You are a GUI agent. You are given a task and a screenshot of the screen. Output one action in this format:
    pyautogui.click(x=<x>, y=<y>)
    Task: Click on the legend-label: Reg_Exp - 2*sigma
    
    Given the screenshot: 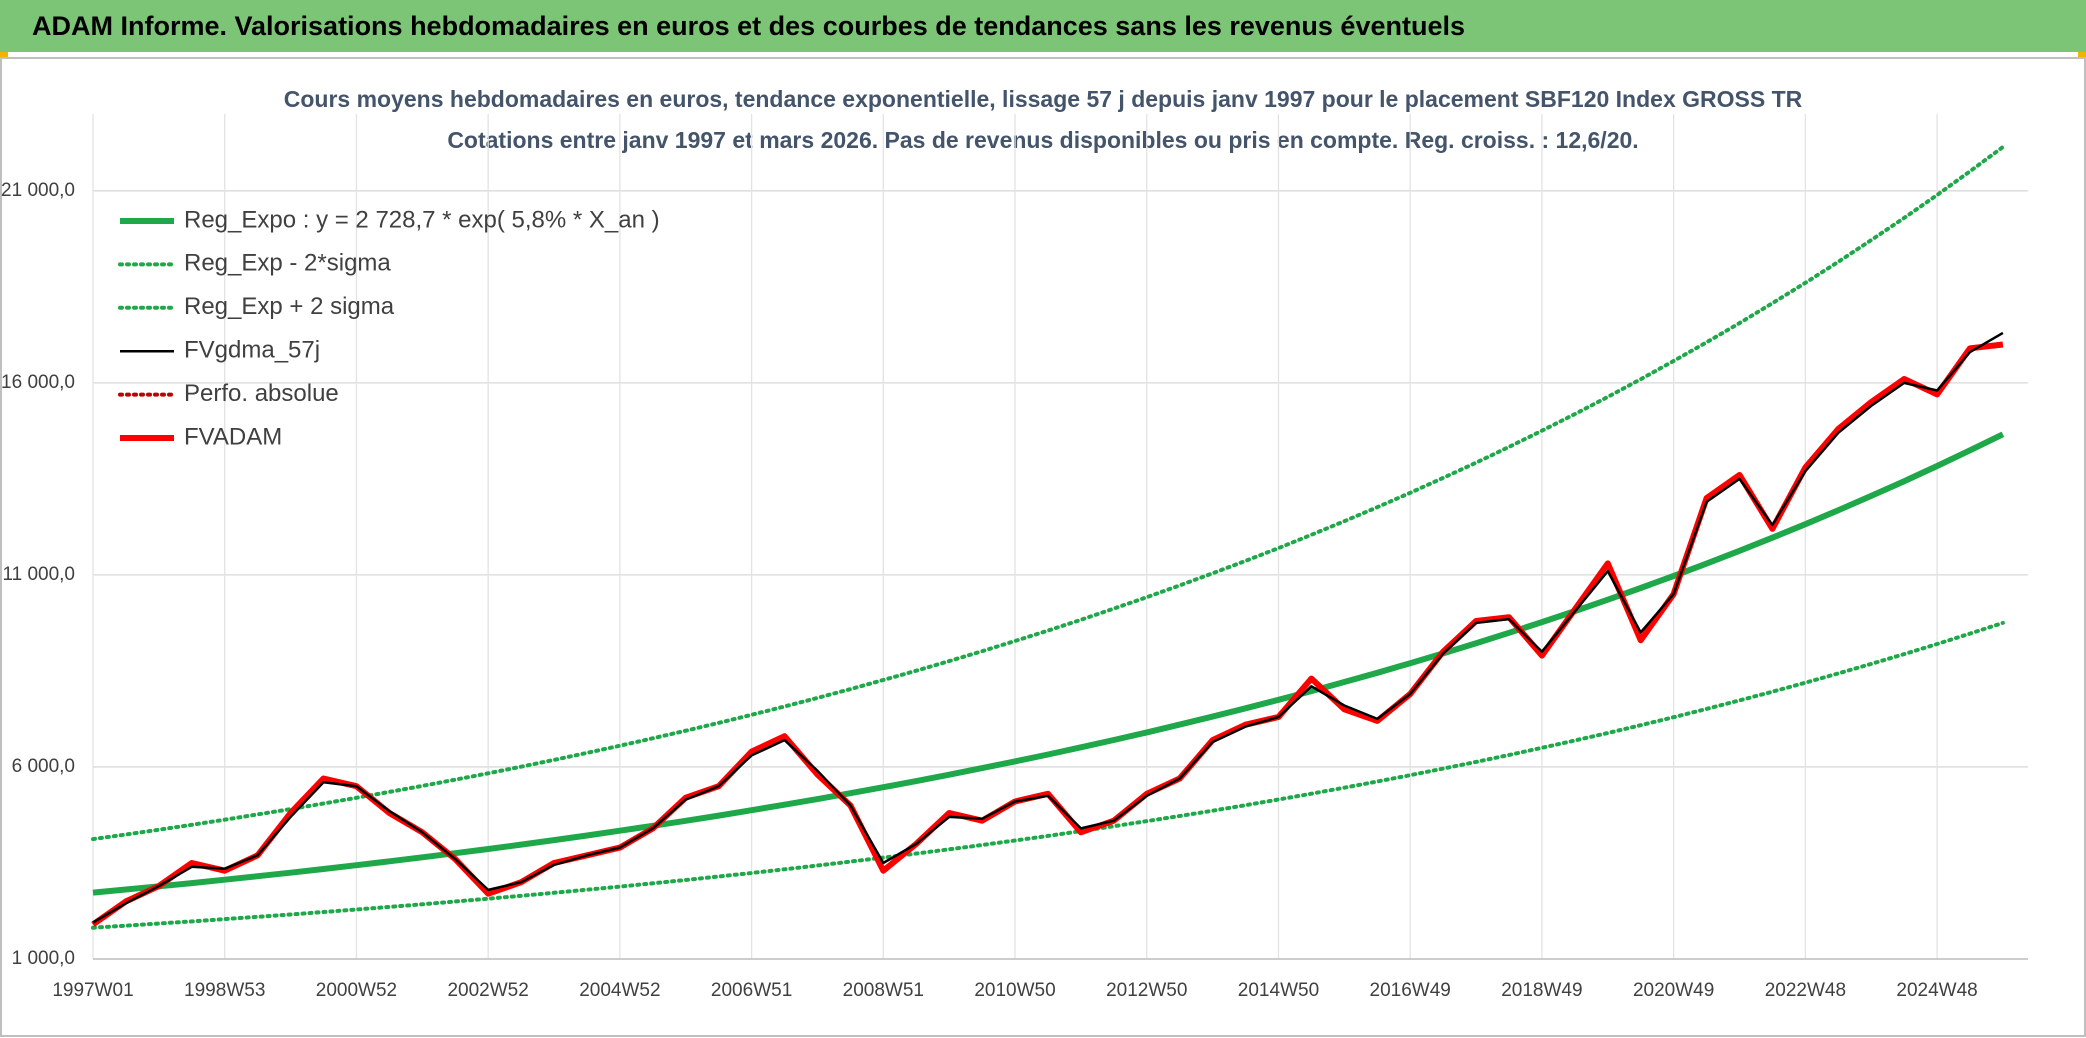 What is the action you would take?
    pyautogui.click(x=287, y=263)
    